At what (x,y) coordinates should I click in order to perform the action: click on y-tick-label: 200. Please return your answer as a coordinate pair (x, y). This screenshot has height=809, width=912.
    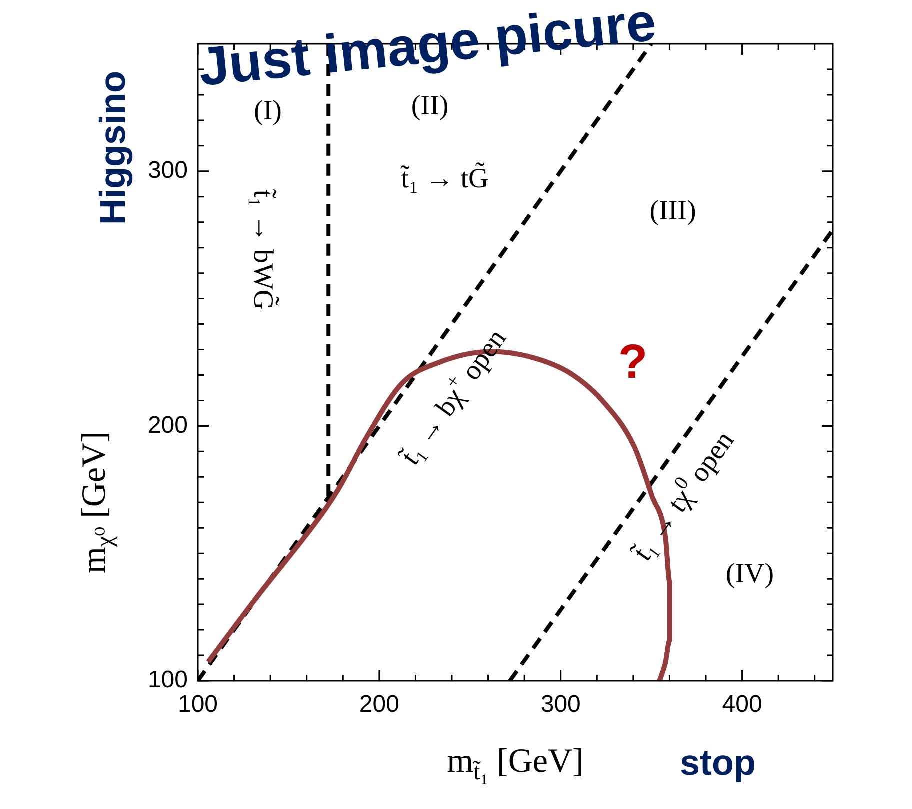
    Looking at the image, I should click on (168, 425).